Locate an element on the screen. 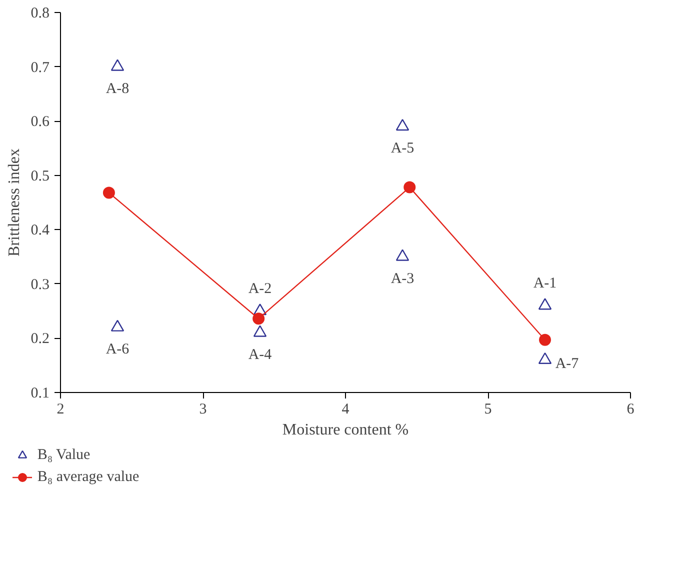 This screenshot has height=573, width=678. annotation: A-3 is located at coordinates (402, 278).